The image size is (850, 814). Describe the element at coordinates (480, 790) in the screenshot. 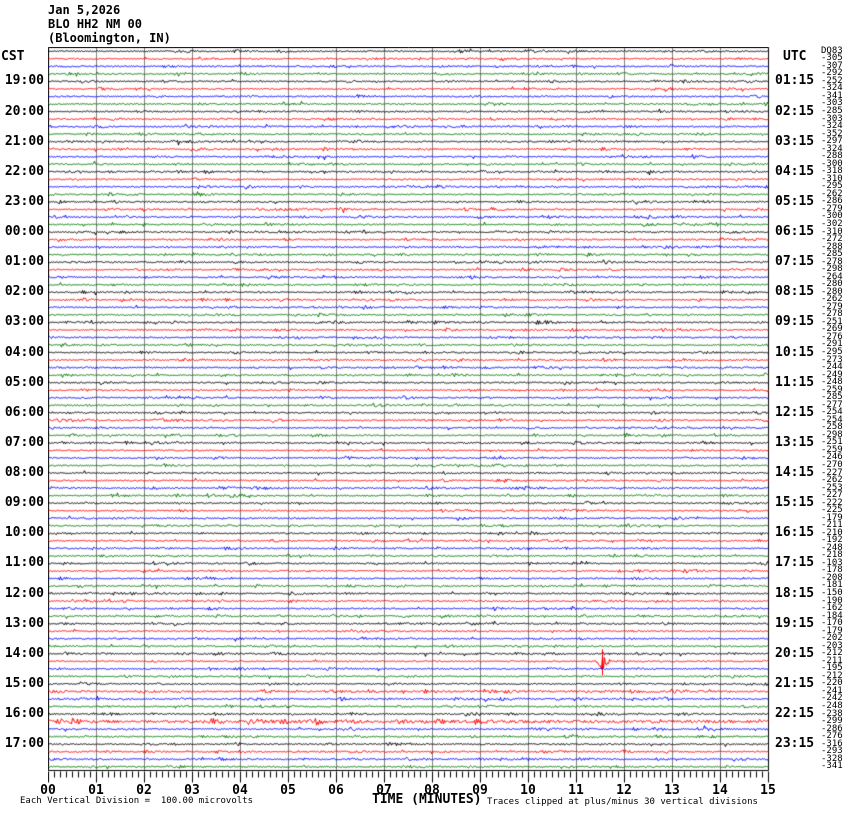

I see `minute-tick-label: 09` at that location.